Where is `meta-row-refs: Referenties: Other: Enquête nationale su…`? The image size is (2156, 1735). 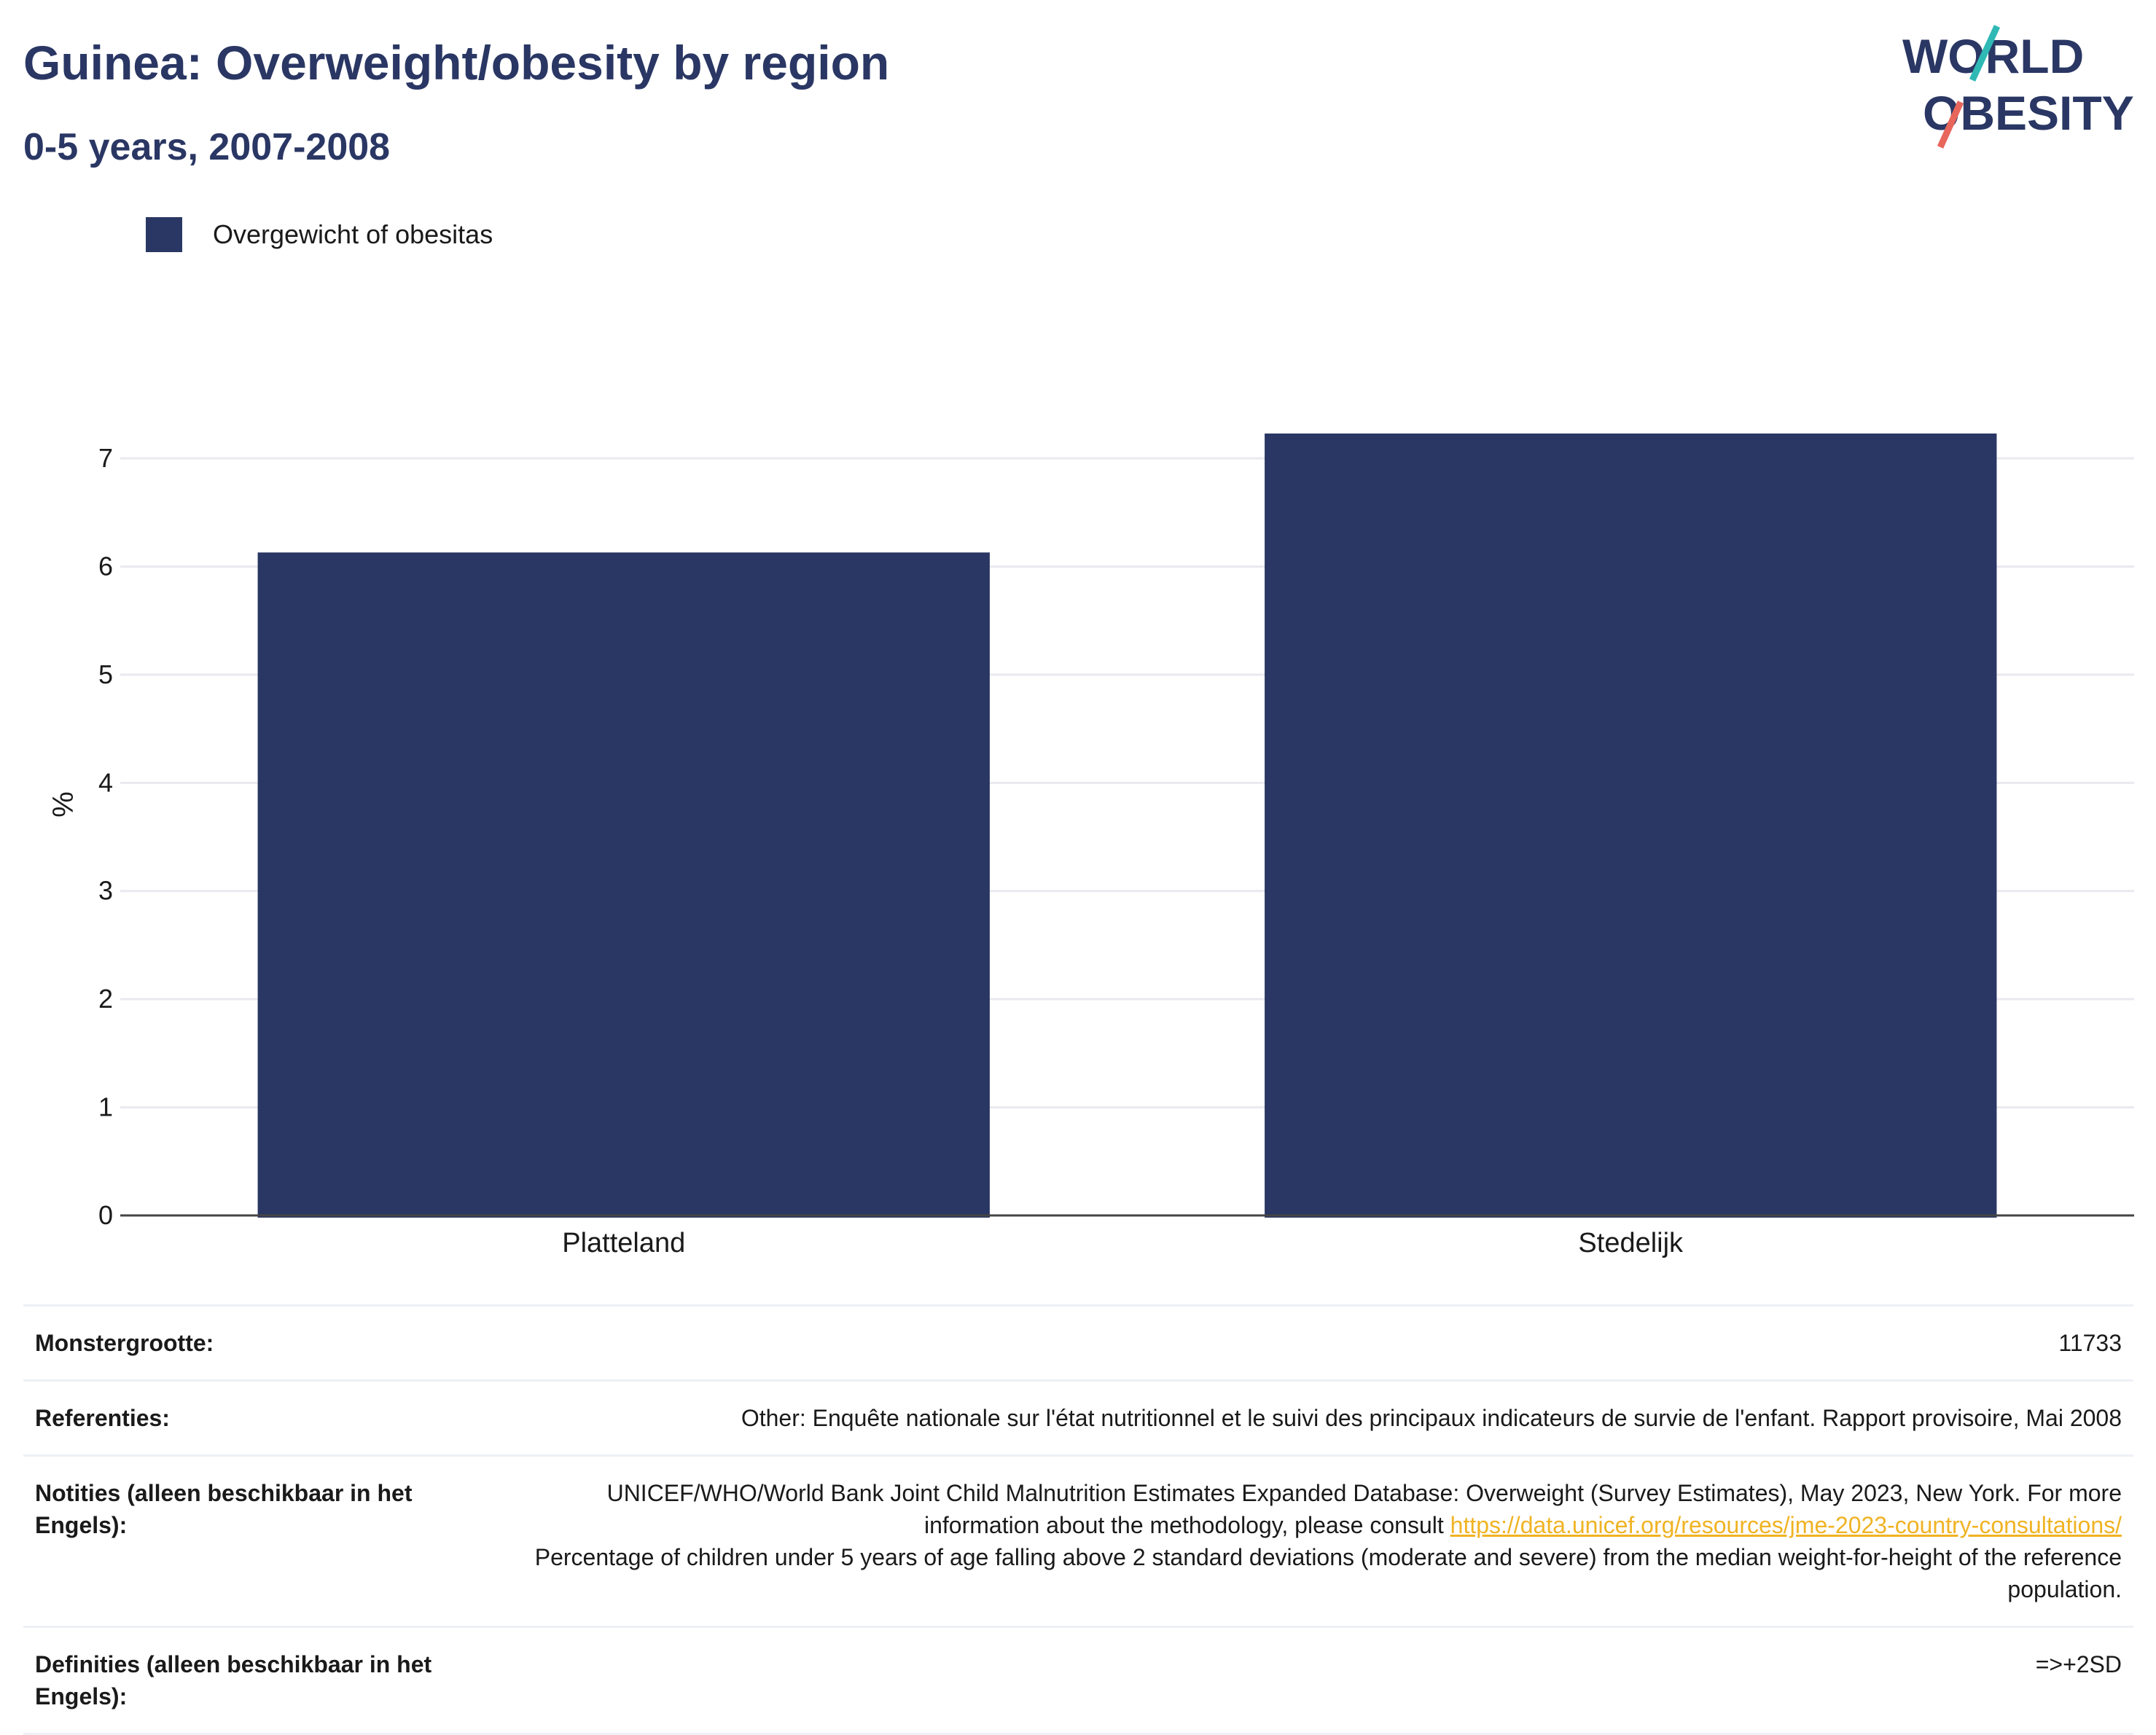 meta-row-refs: Referenties: Other: Enquête nationale su… is located at coordinates (1078, 1416).